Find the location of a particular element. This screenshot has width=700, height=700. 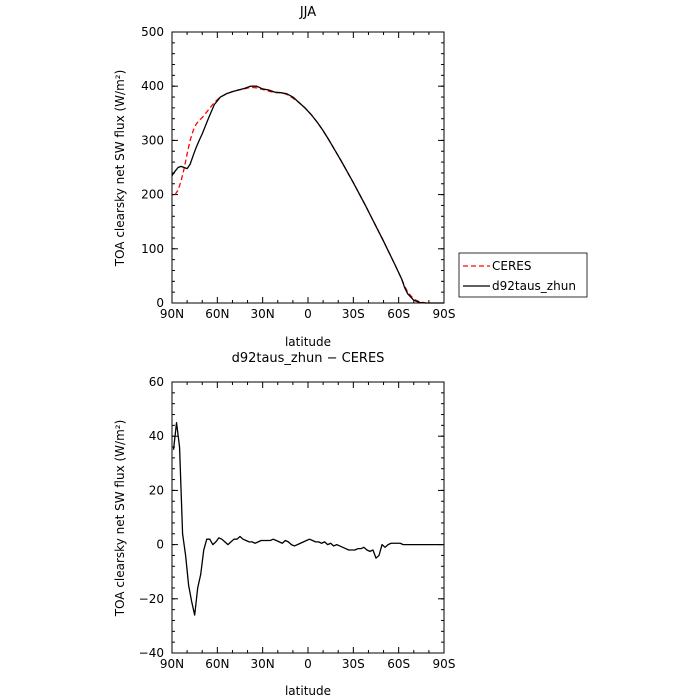

bottom-x-tick-label: 90S is located at coordinates (444, 664).